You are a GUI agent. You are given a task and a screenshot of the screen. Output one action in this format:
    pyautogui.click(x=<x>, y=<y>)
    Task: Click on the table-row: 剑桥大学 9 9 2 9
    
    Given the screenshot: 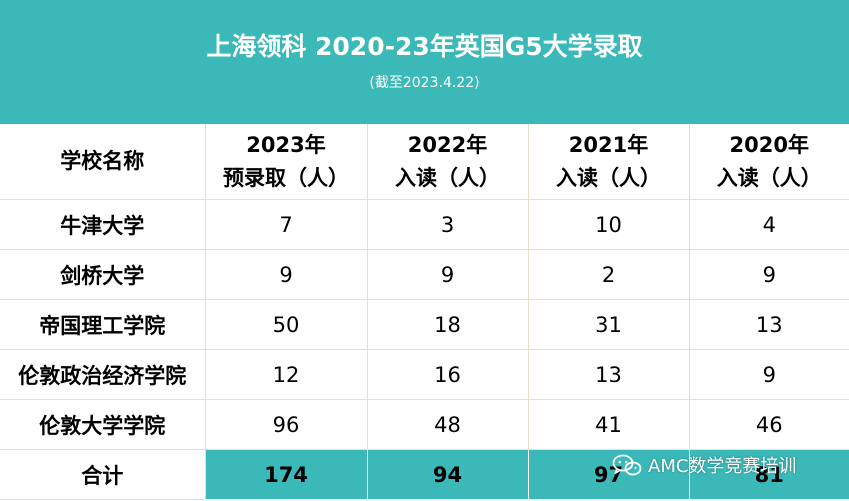 What is the action you would take?
    pyautogui.click(x=424, y=274)
    